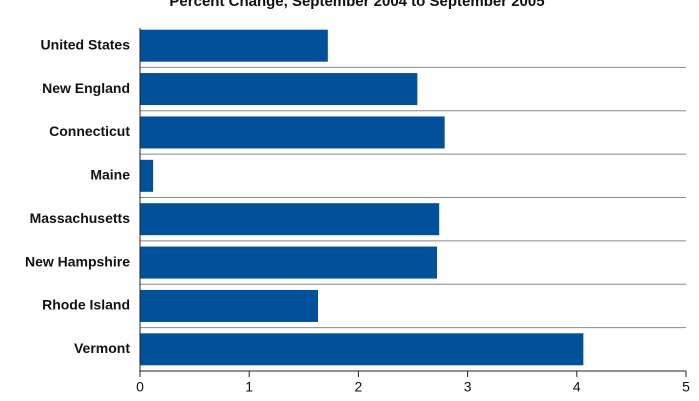 The image size is (699, 401). What do you see at coordinates (110, 175) in the screenshot?
I see `y-tick-label: Maine` at bounding box center [110, 175].